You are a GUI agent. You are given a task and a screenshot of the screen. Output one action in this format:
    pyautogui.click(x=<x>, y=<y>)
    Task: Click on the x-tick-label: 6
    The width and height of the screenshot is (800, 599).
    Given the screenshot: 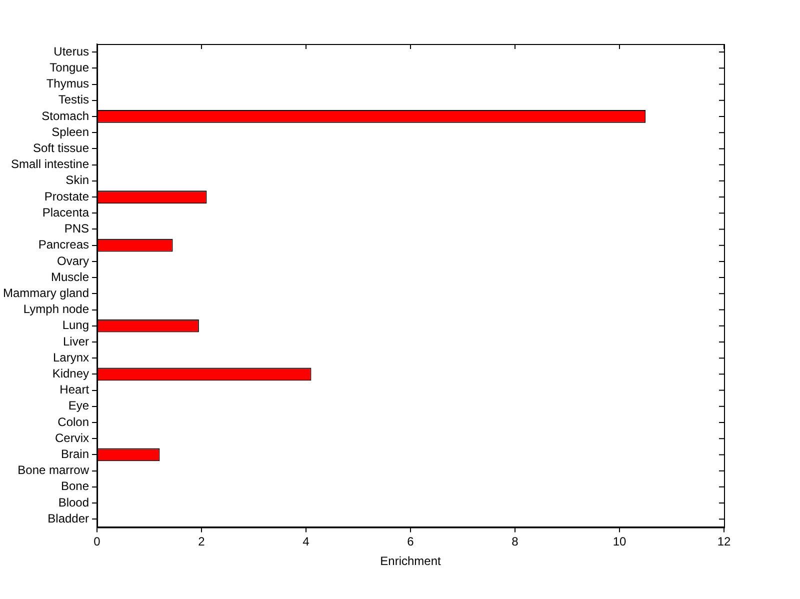 What is the action you would take?
    pyautogui.click(x=410, y=541)
    